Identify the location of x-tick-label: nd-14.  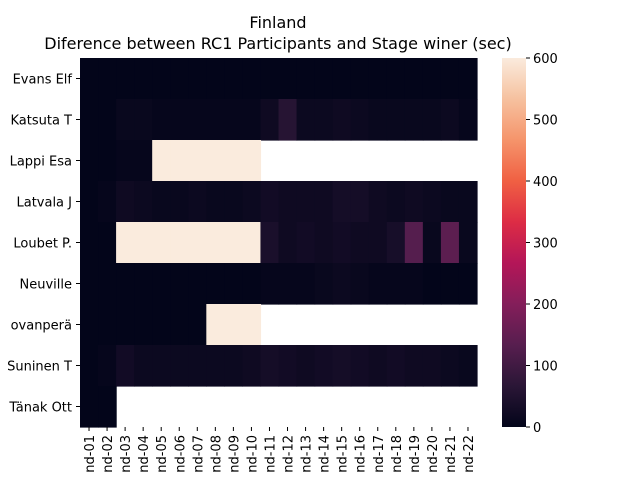
(325, 454).